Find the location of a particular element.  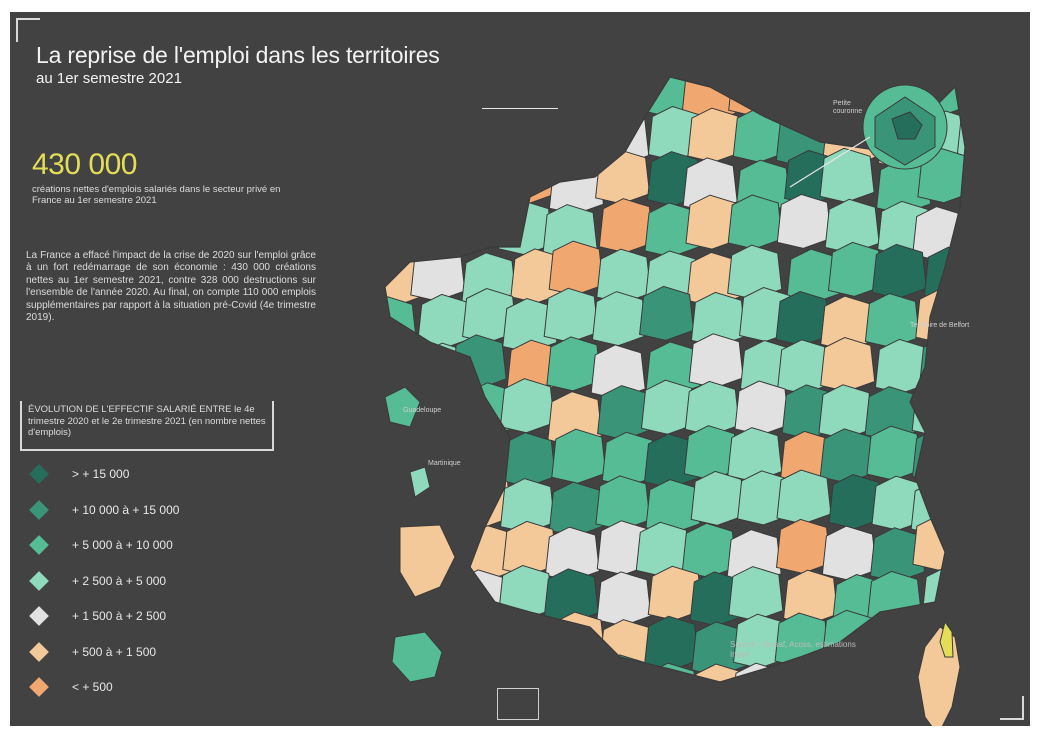

callout-east: Territoire de Belfort is located at coordinates (940, 325).